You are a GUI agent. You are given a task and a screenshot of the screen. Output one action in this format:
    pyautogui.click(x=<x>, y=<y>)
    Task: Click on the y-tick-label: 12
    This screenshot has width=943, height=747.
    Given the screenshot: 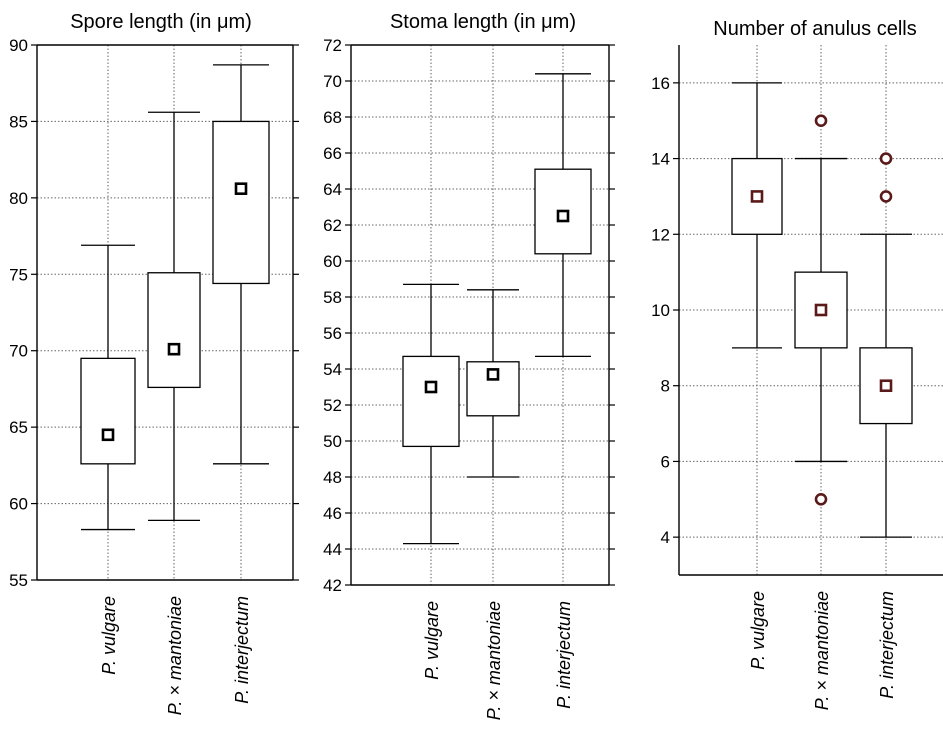 What is the action you would take?
    pyautogui.click(x=660, y=234)
    